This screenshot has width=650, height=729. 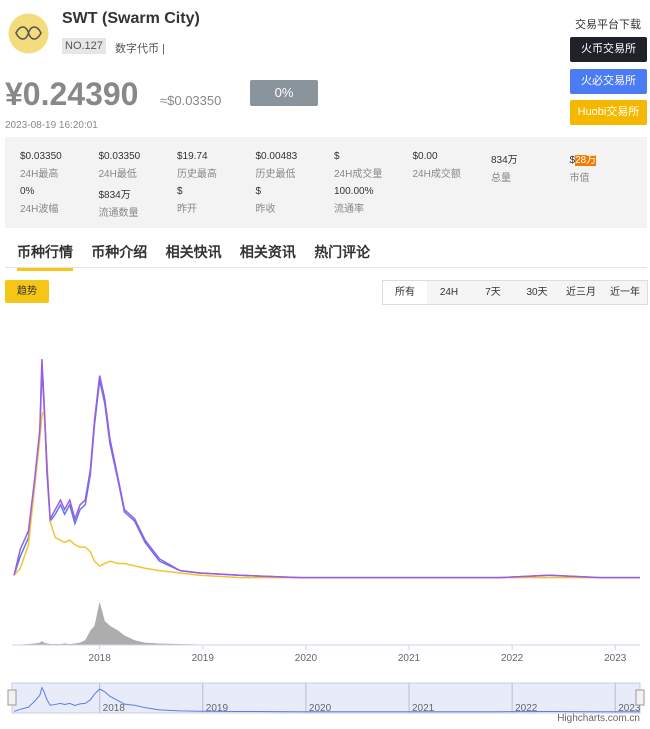 I want to click on tab: 相关资讯, so click(x=267, y=252).